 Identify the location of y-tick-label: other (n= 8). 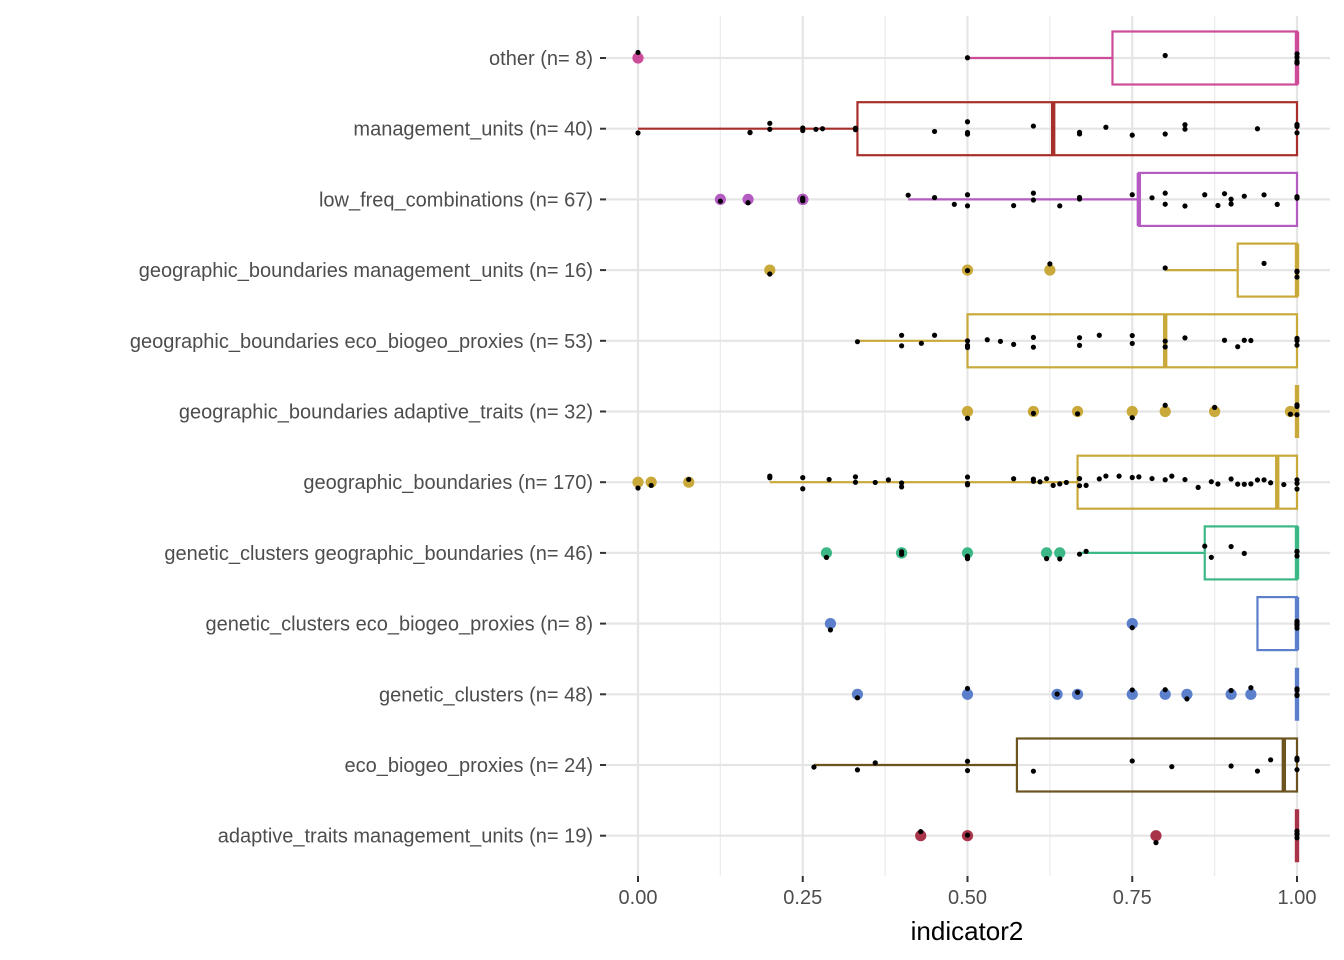
(541, 59).